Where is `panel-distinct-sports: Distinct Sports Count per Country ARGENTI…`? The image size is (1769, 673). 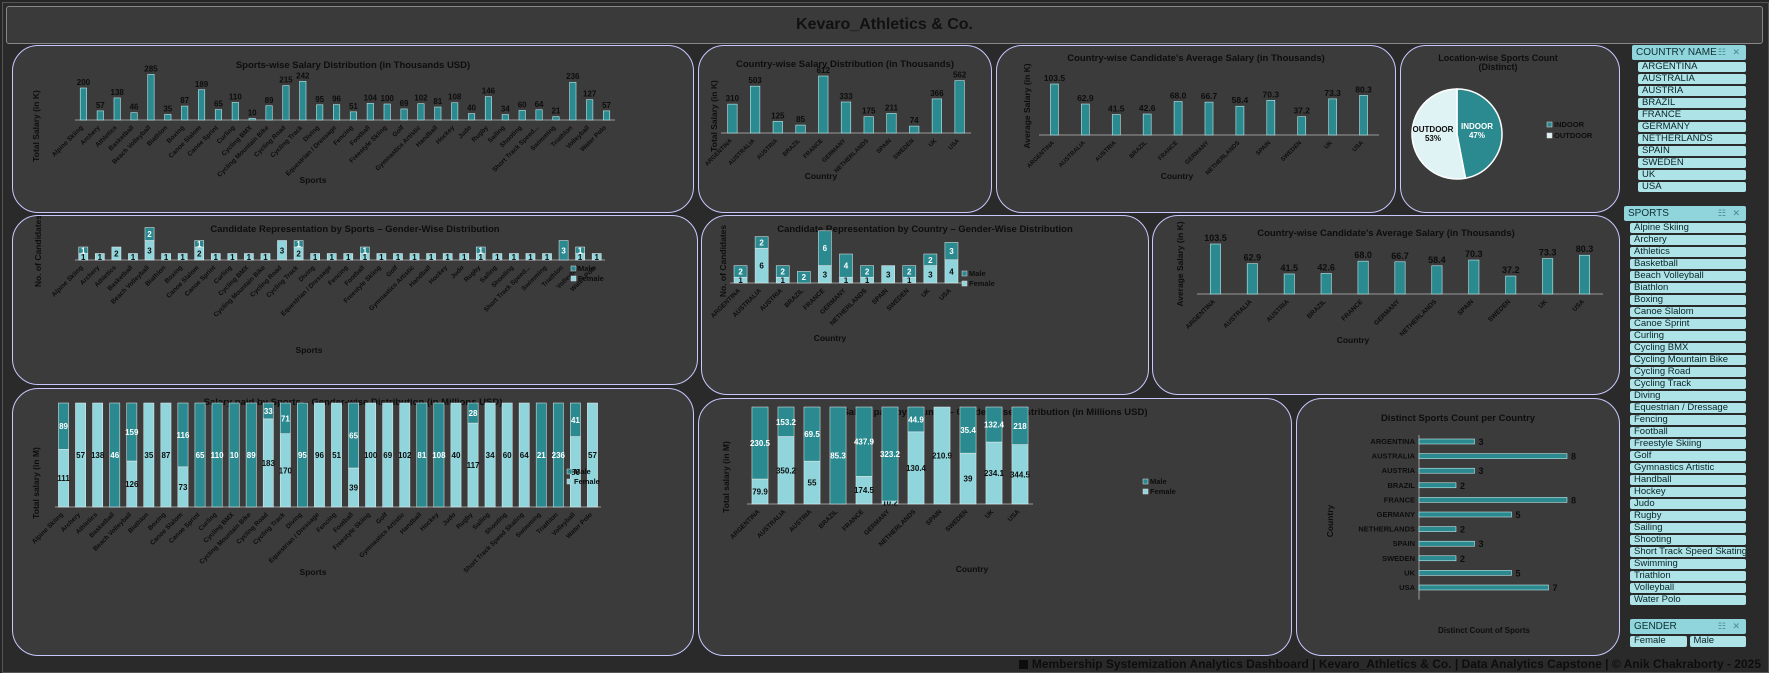 panel-distinct-sports: Distinct Sports Count per Country ARGENTI… is located at coordinates (1458, 527).